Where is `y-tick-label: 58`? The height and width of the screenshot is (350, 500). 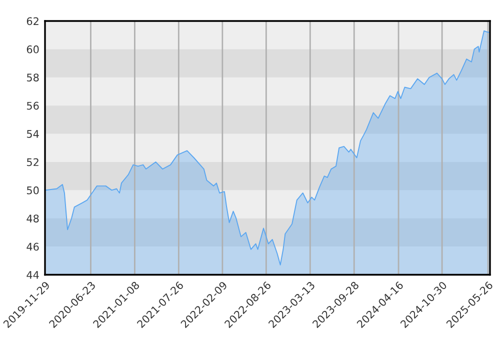 y-tick-label: 58 is located at coordinates (32, 78).